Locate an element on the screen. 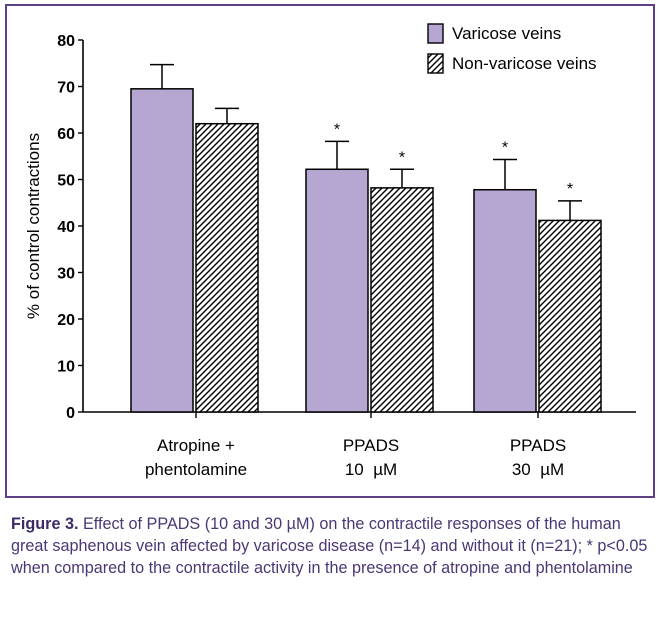 Image resolution: width=662 pixels, height=622 pixels. y-tick-label: 40 is located at coordinates (66, 227).